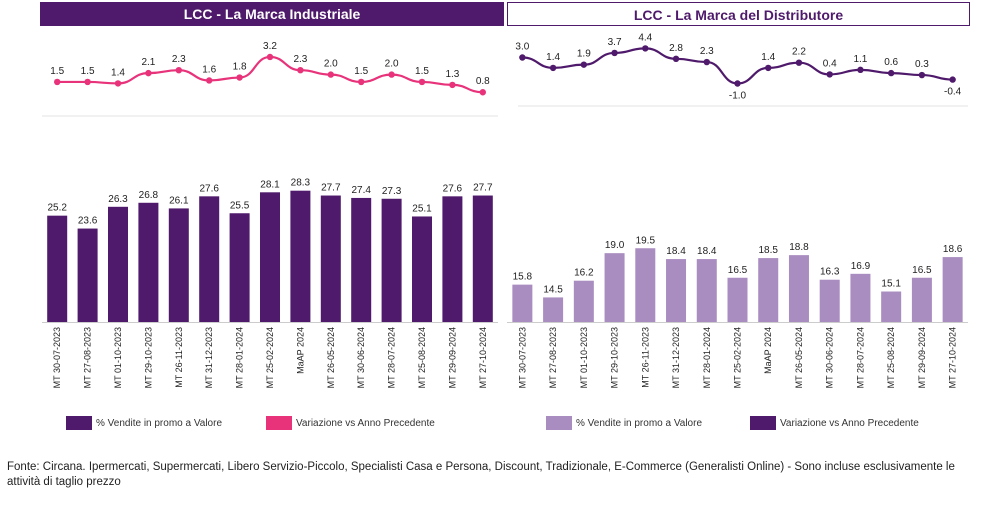 The width and height of the screenshot is (993, 508). I want to click on x-tick-label: MT 29-09-2024, so click(452, 357).